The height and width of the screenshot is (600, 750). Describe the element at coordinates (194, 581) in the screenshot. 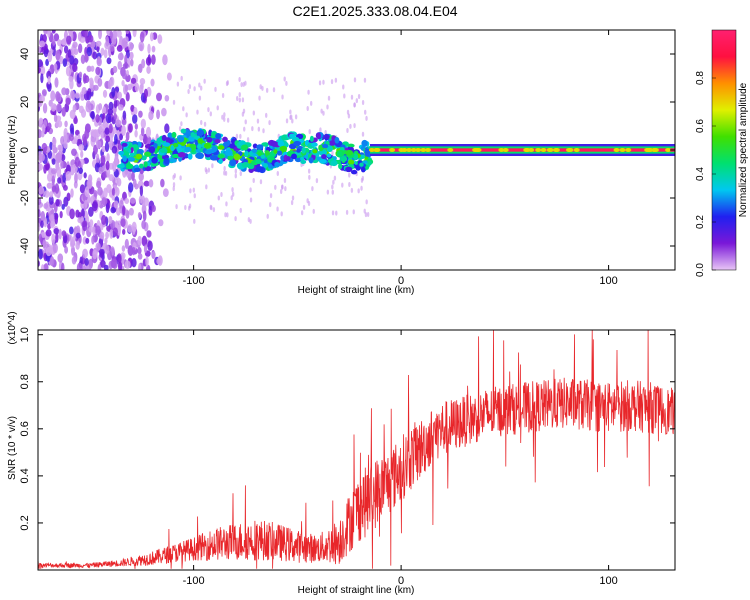

I see `snr-x-tick-label: -100` at that location.